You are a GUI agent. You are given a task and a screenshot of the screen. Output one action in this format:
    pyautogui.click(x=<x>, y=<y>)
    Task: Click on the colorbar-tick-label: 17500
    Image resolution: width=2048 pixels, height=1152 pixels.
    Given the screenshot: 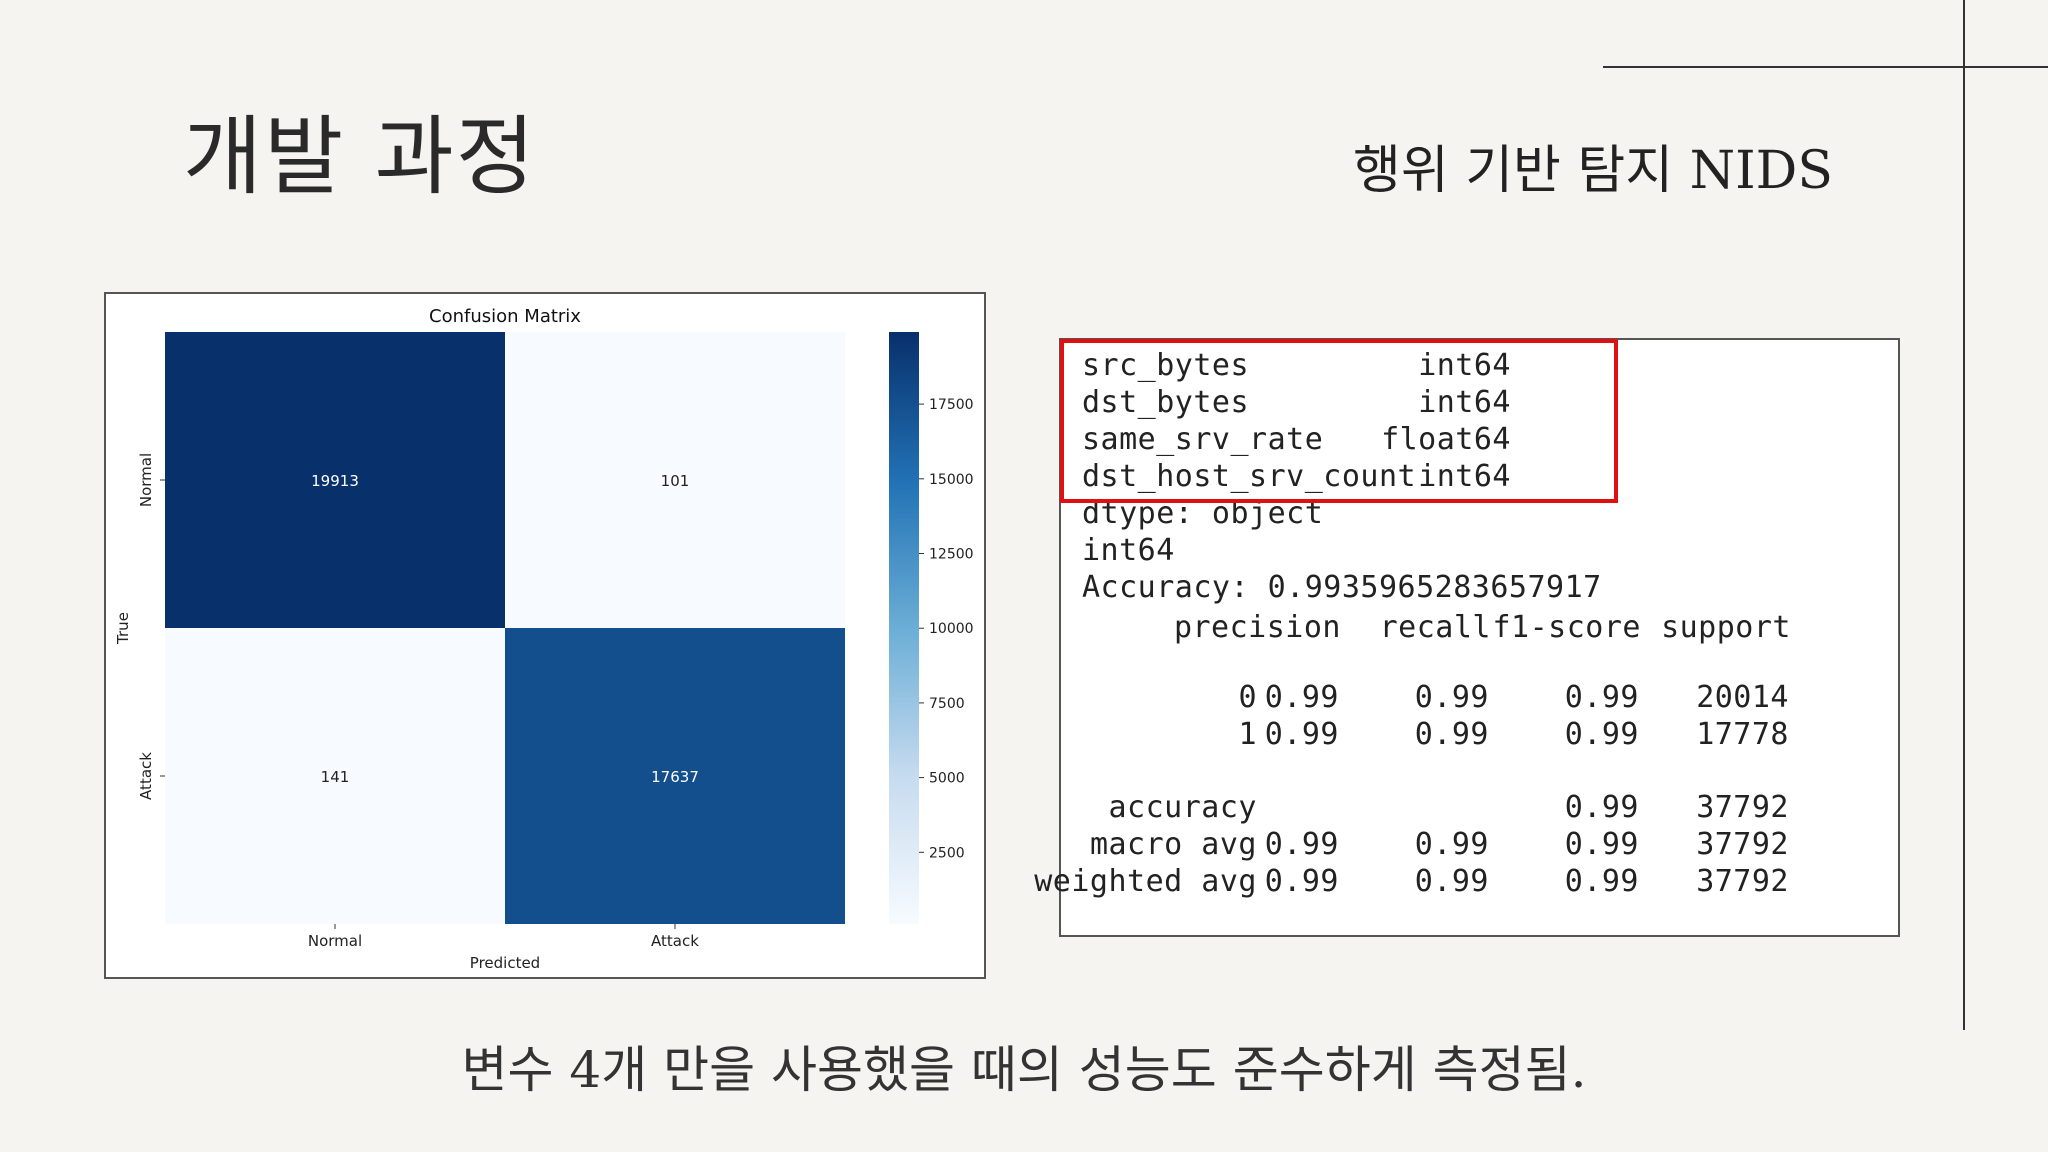 What is the action you would take?
    pyautogui.click(x=951, y=405)
    